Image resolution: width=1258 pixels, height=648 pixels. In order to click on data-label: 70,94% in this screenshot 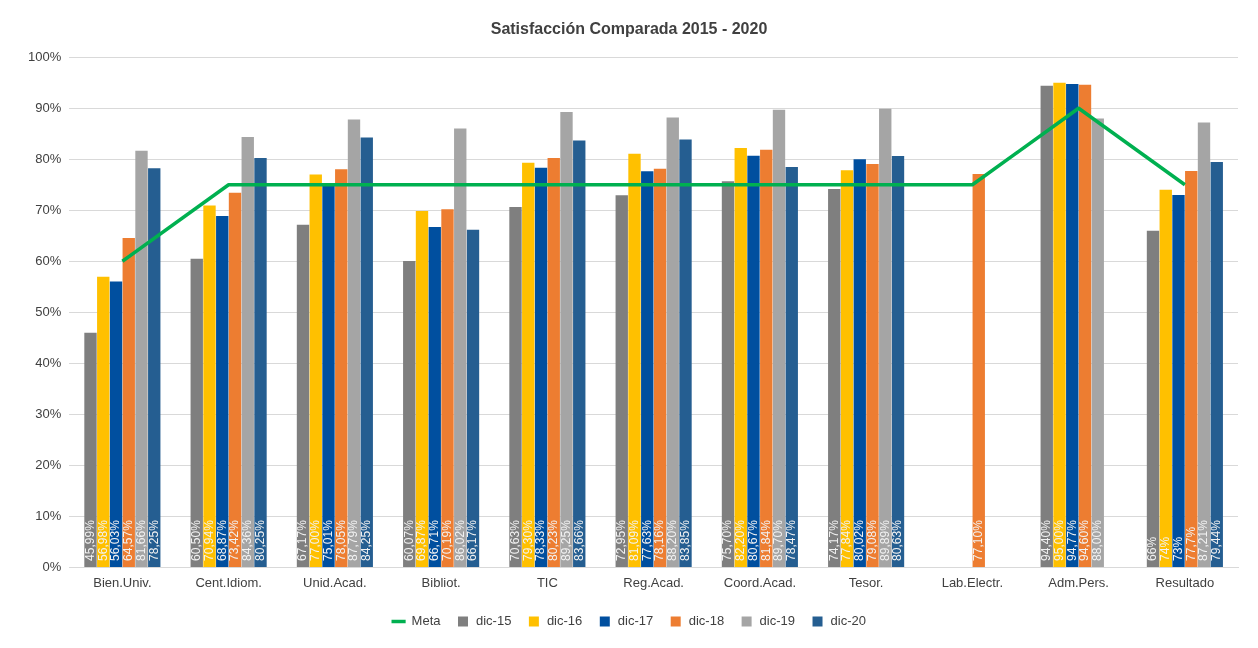, I will do `click(208, 540)`.